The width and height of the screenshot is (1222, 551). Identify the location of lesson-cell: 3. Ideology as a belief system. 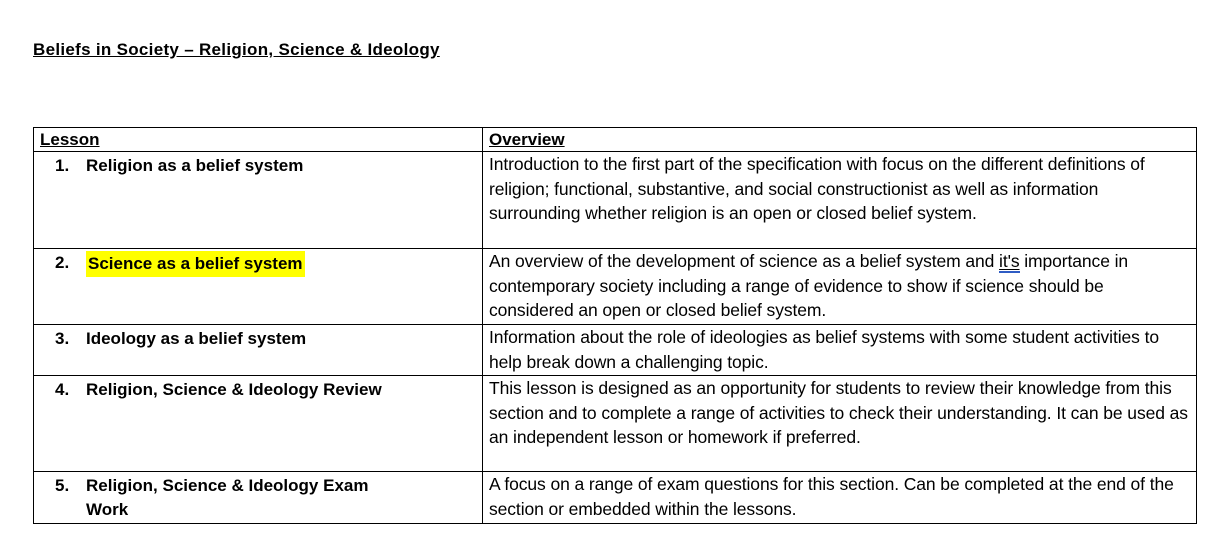
(258, 350).